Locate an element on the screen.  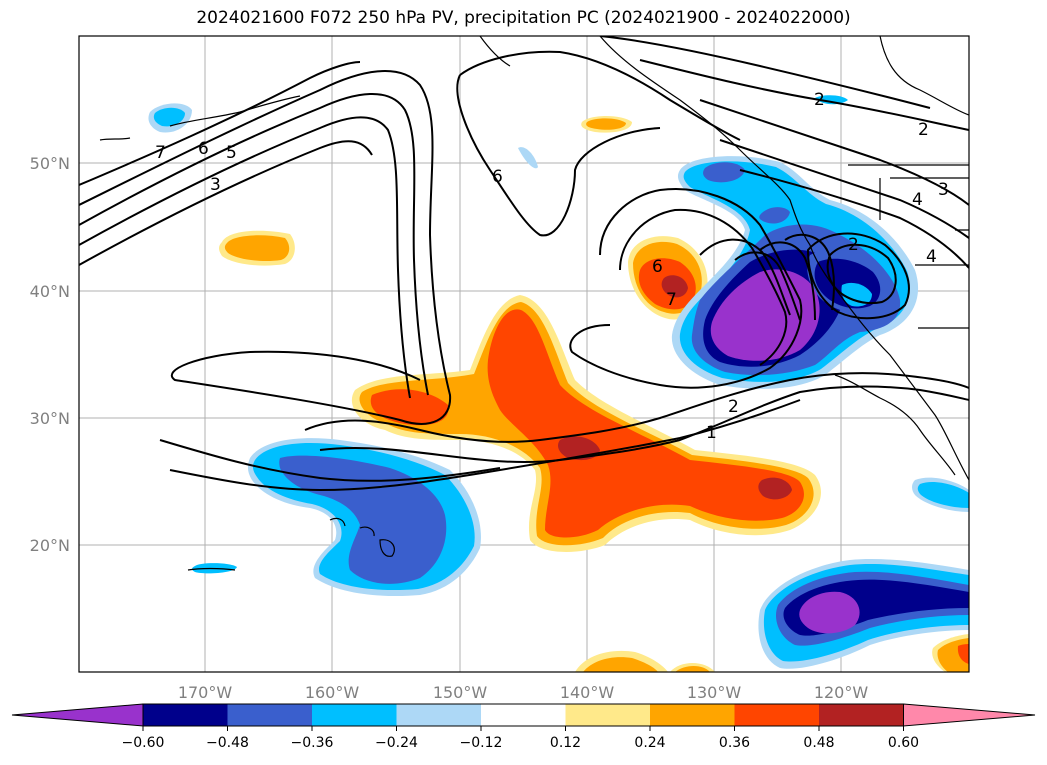
colorbar-tick-label: 0.12 is located at coordinates (565, 743).